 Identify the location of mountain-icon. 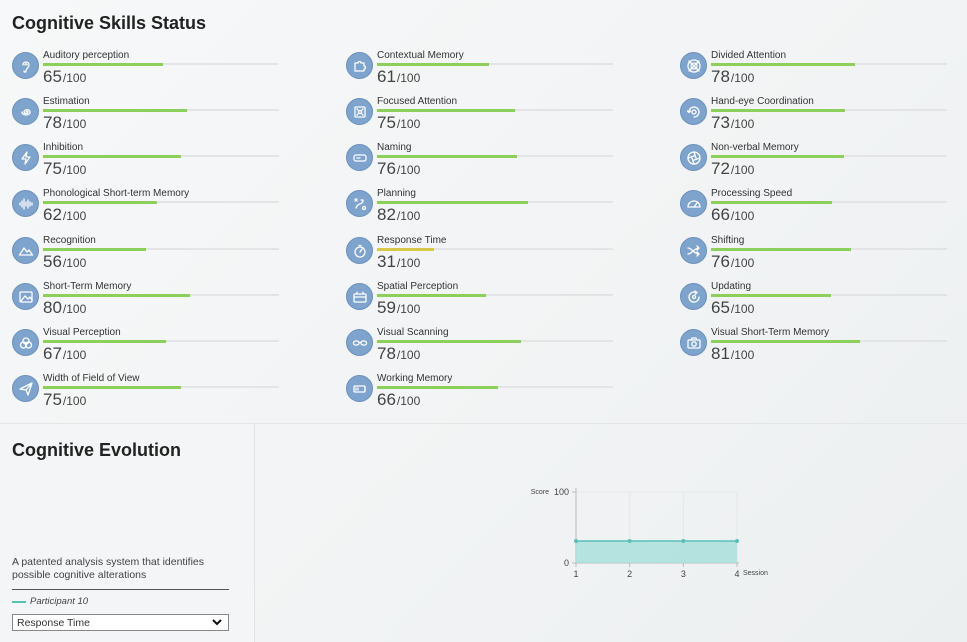
(25, 250).